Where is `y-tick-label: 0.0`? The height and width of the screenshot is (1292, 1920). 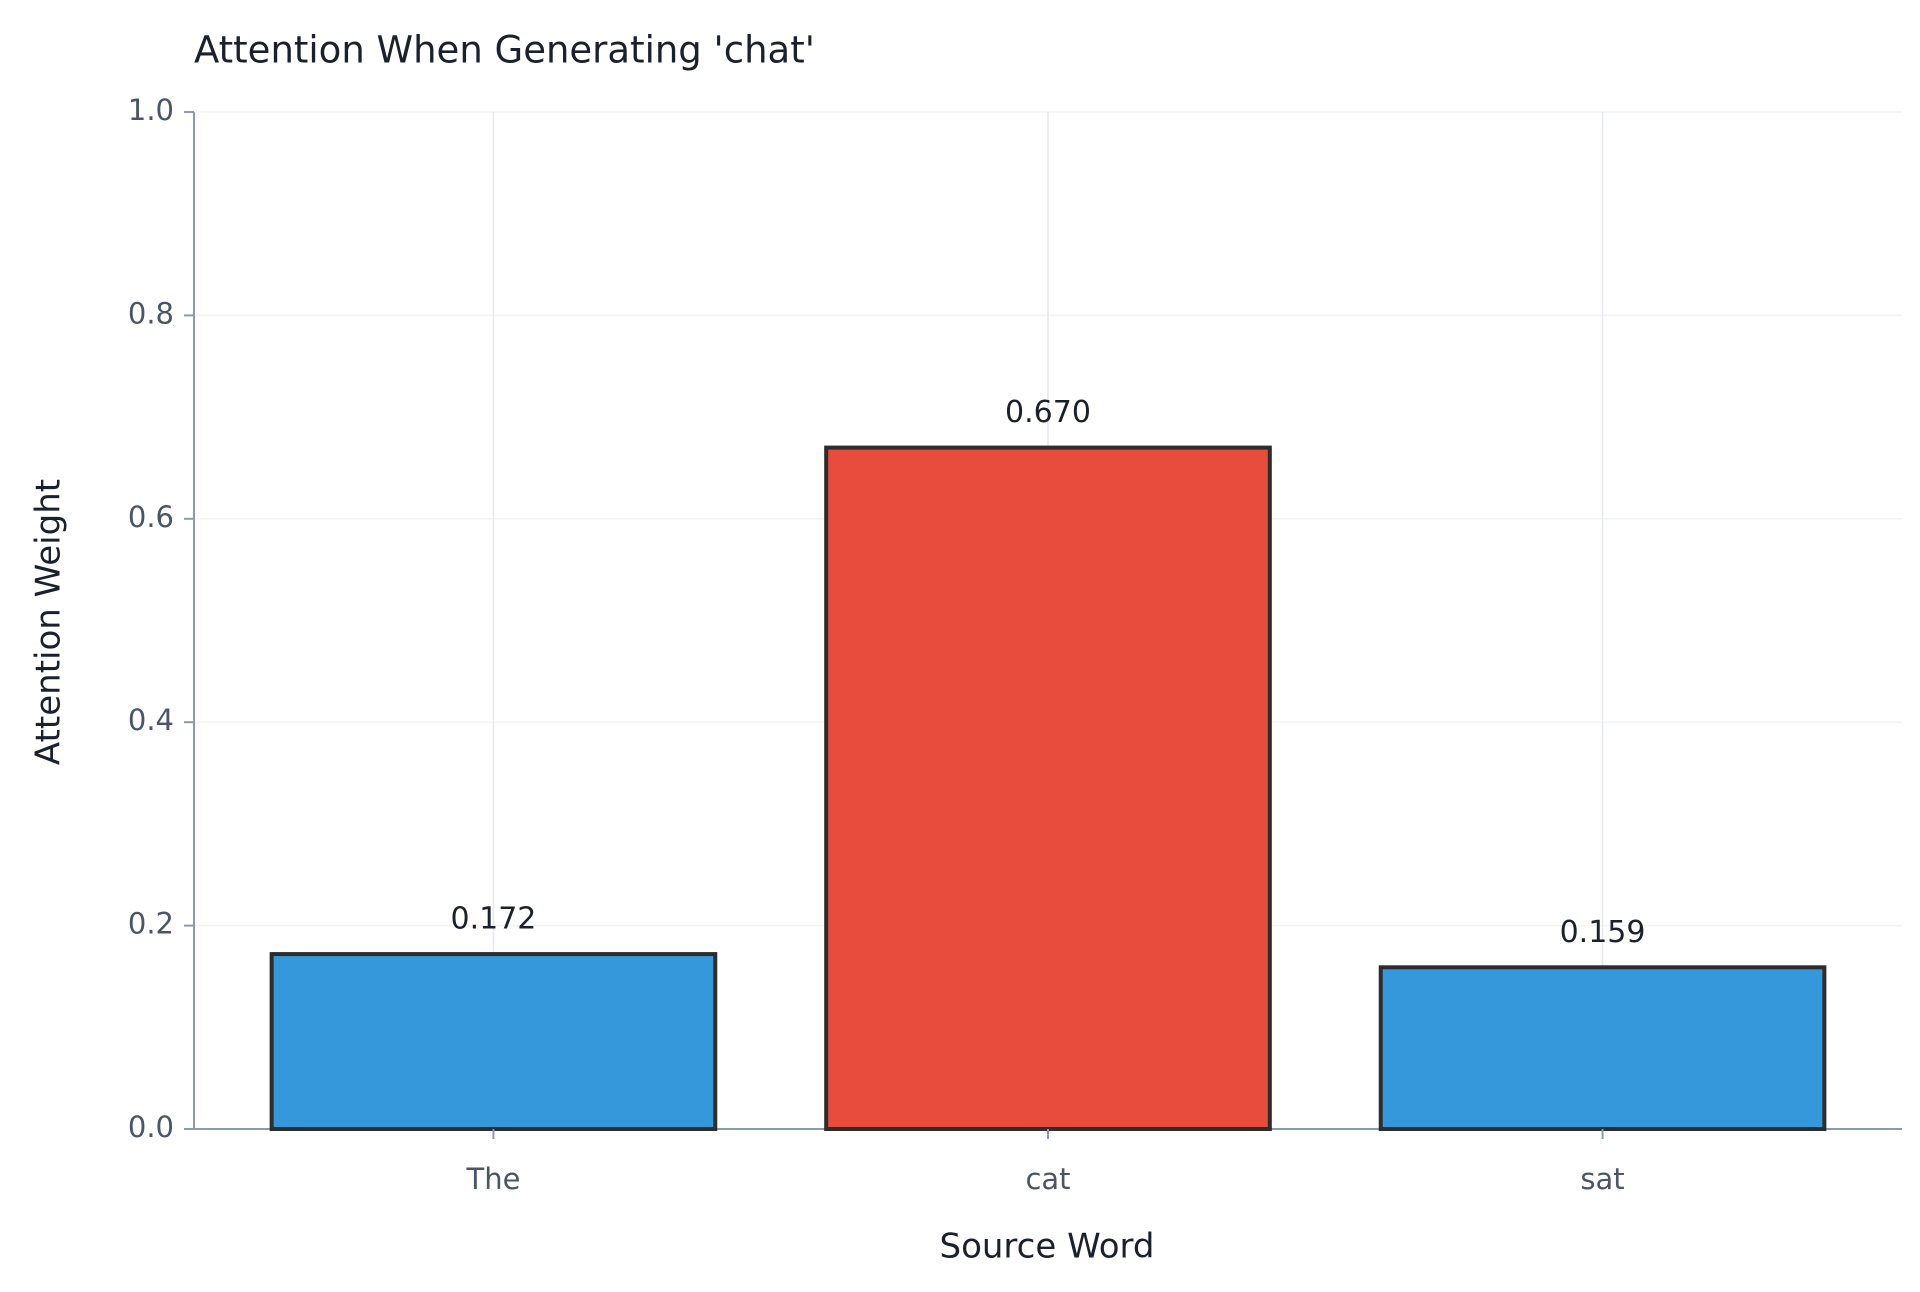 y-tick-label: 0.0 is located at coordinates (151, 1127).